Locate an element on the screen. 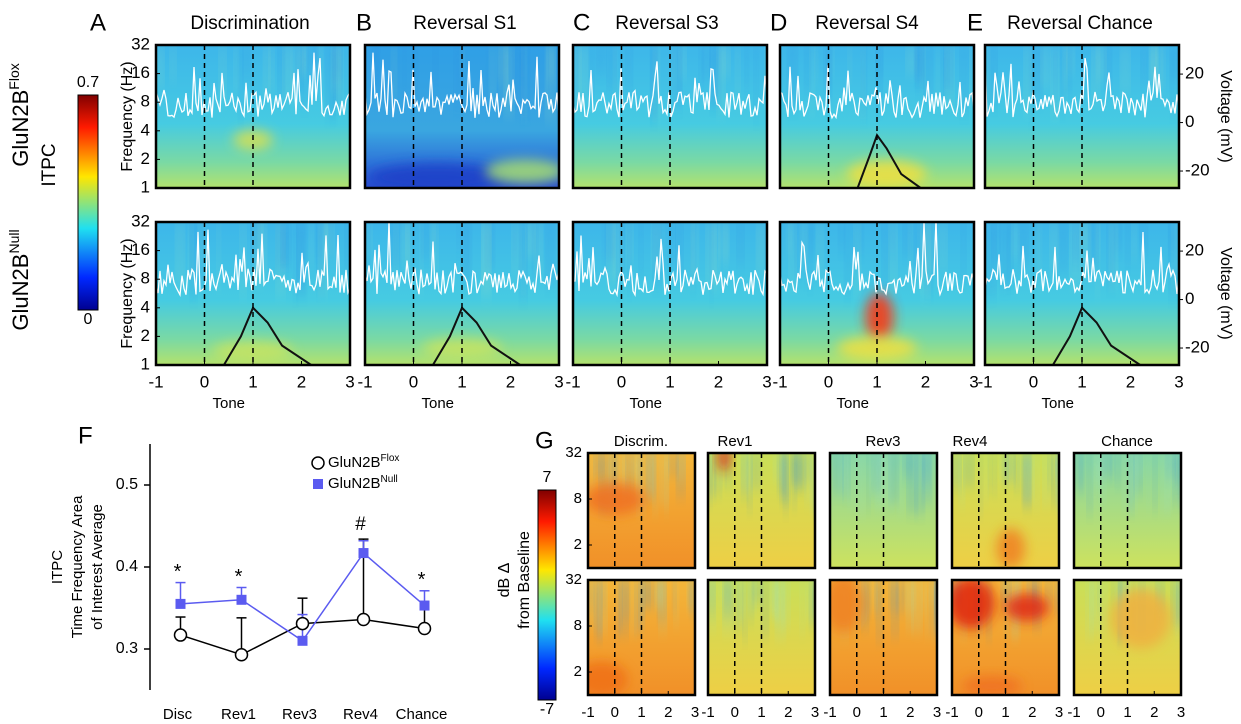  y-tick-label: 0.4 is located at coordinates (127, 566).